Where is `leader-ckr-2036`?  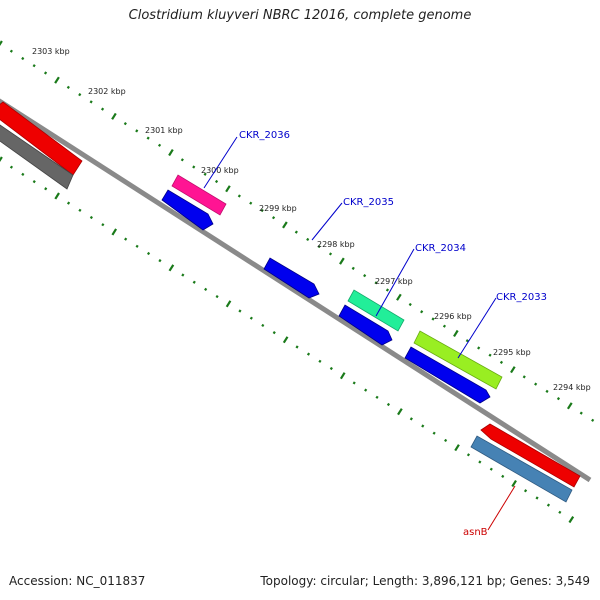 leader-ckr-2036 is located at coordinates (220, 162).